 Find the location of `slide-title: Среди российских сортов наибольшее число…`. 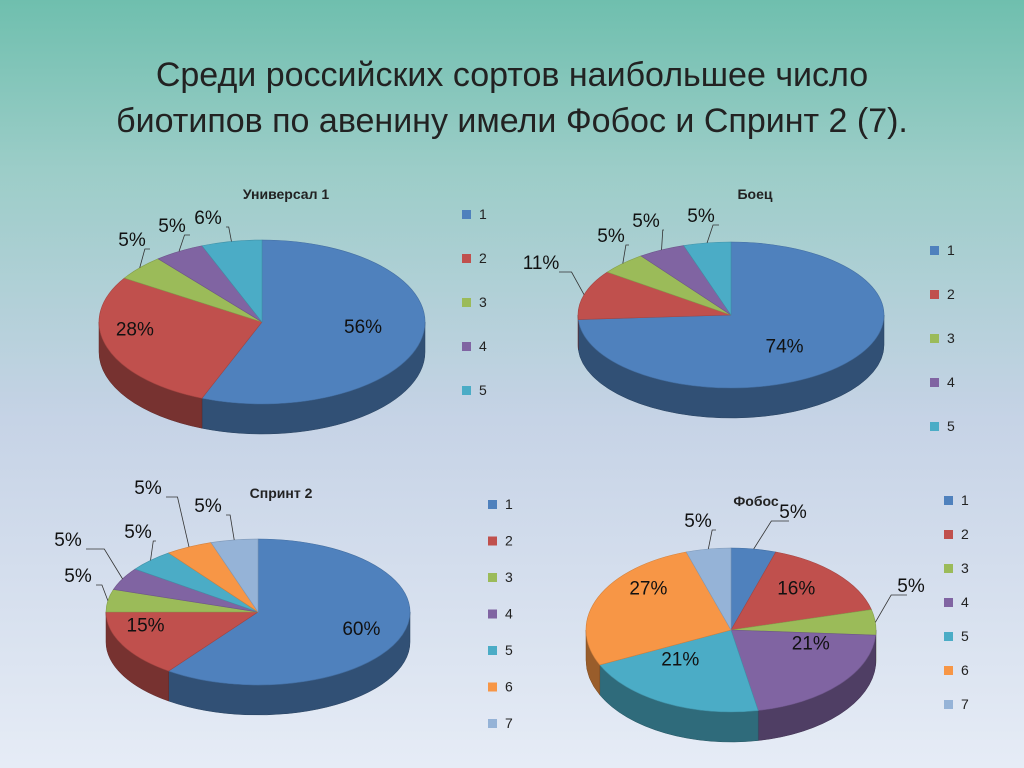

slide-title: Среди российских сортов наибольшее число… is located at coordinates (512, 98).